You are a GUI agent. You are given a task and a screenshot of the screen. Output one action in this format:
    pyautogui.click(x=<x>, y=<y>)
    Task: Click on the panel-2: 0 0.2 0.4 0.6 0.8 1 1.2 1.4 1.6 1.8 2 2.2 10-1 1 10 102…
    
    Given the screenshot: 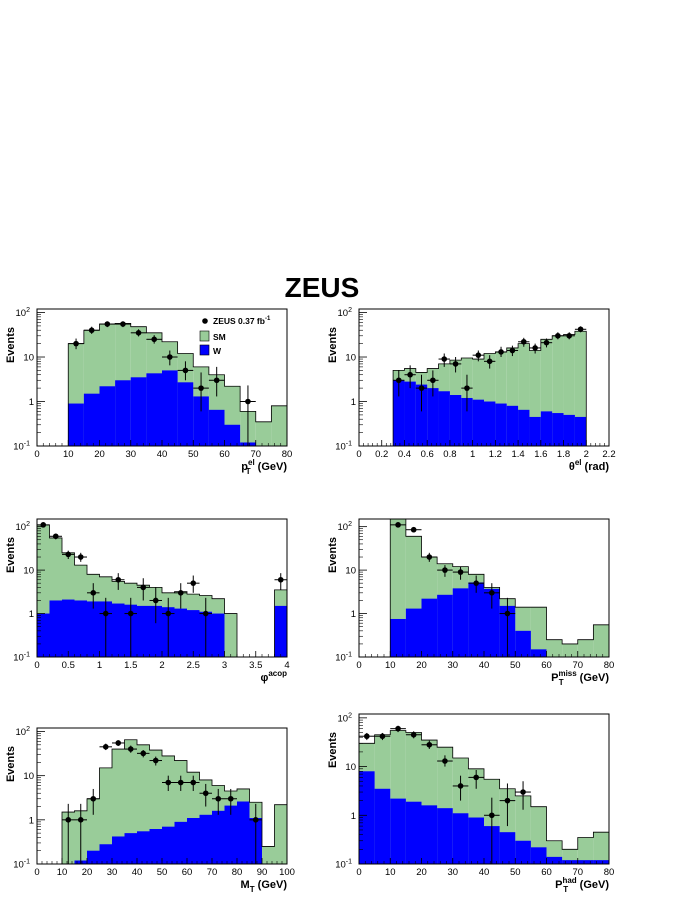 What is the action you would take?
    pyautogui.click(x=471, y=390)
    